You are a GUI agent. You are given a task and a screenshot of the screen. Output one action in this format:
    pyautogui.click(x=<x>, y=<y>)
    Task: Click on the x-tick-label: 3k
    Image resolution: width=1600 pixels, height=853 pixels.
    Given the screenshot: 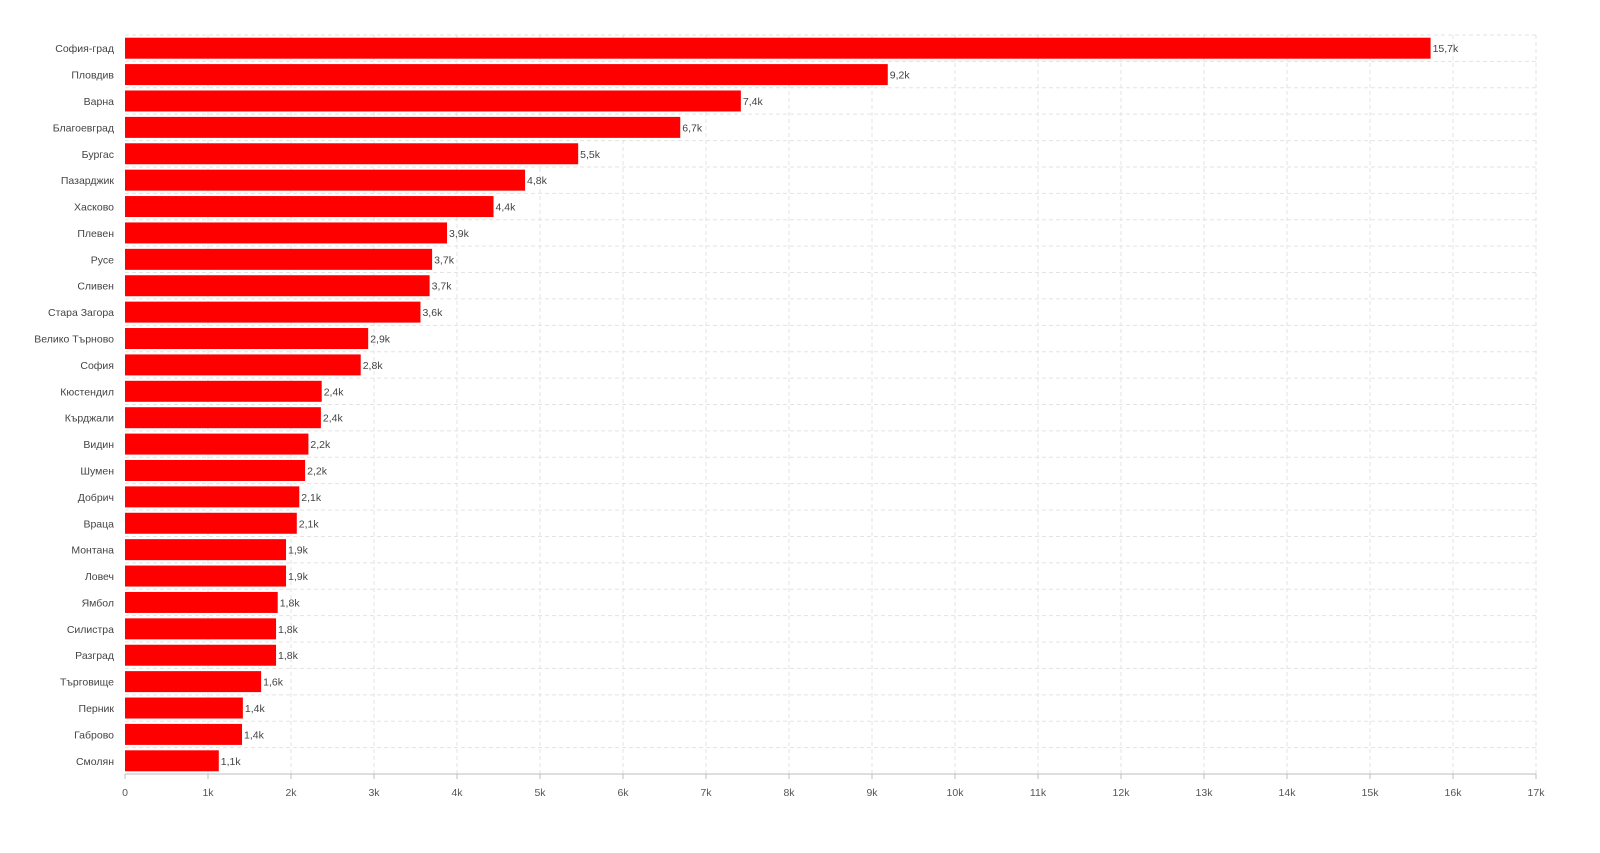 What is the action you would take?
    pyautogui.click(x=374, y=793)
    